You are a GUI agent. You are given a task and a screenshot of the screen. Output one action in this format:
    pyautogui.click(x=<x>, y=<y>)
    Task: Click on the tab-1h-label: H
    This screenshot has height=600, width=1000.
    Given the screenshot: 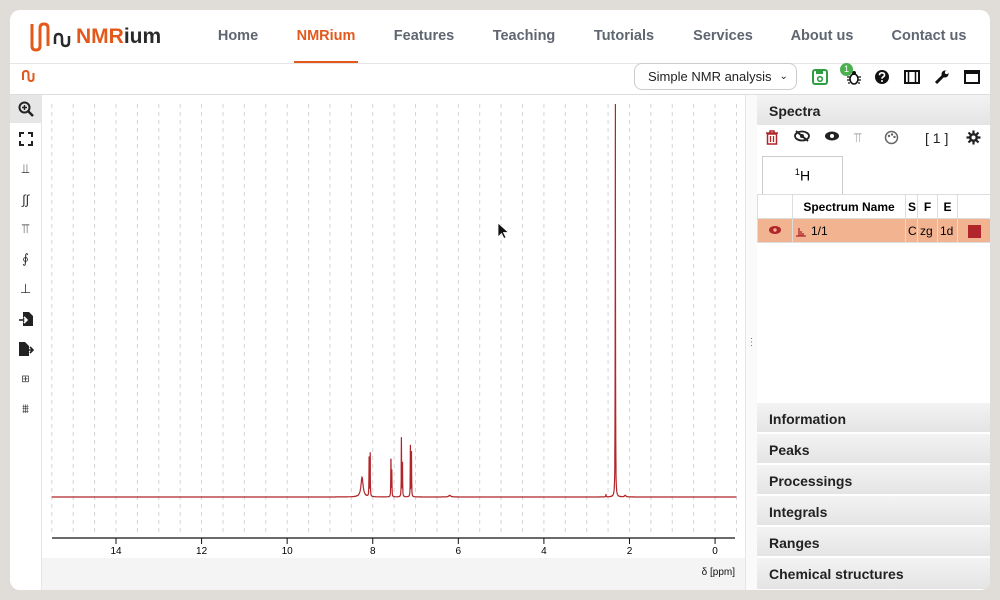 What is the action you would take?
    pyautogui.click(x=805, y=175)
    